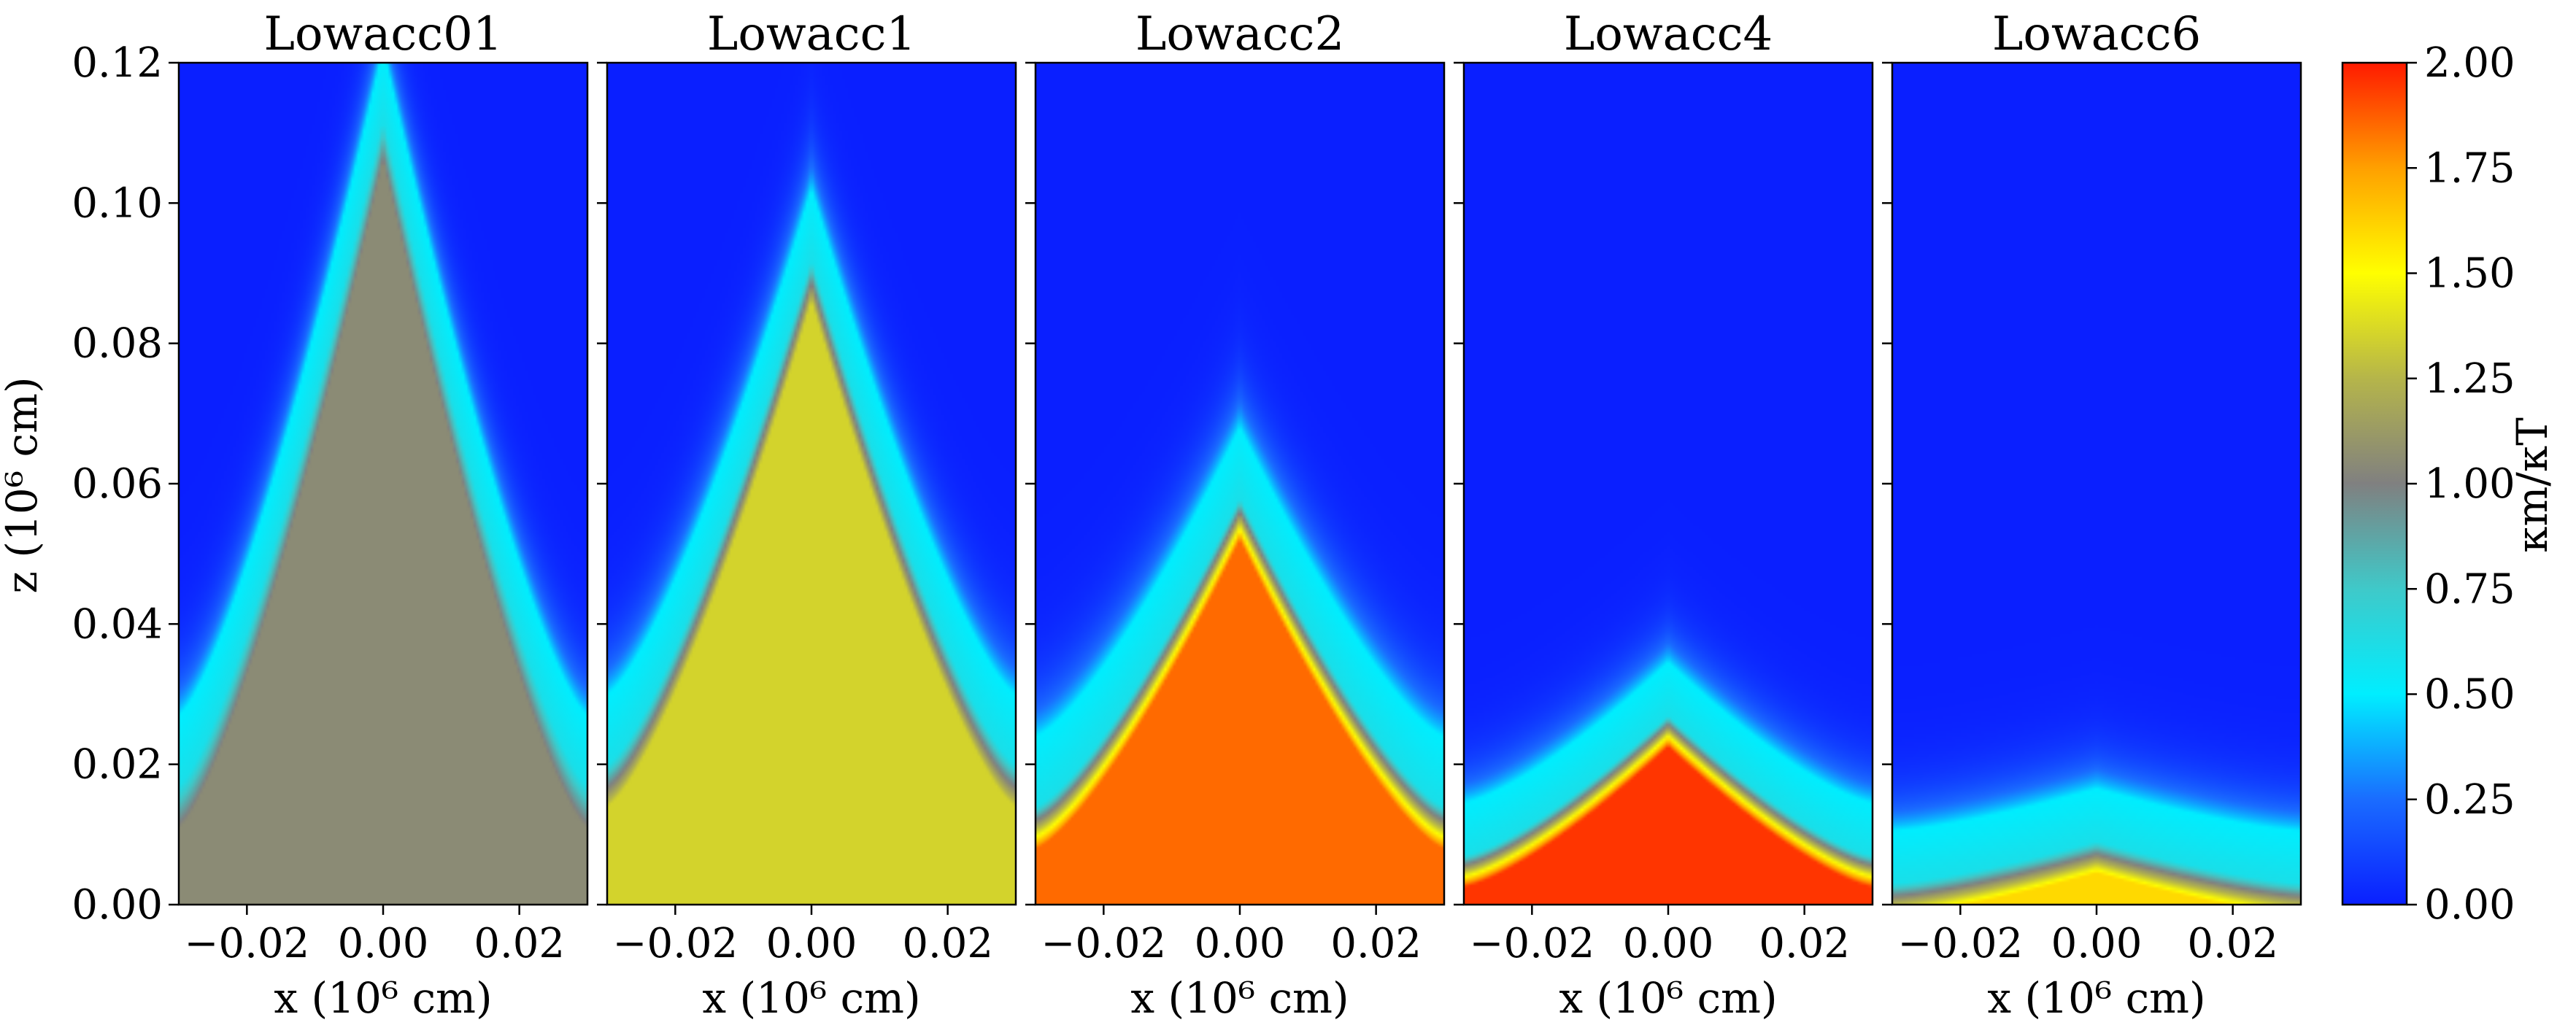  What do you see at coordinates (117, 624) in the screenshot?
I see `y-tick-label: 0.04` at bounding box center [117, 624].